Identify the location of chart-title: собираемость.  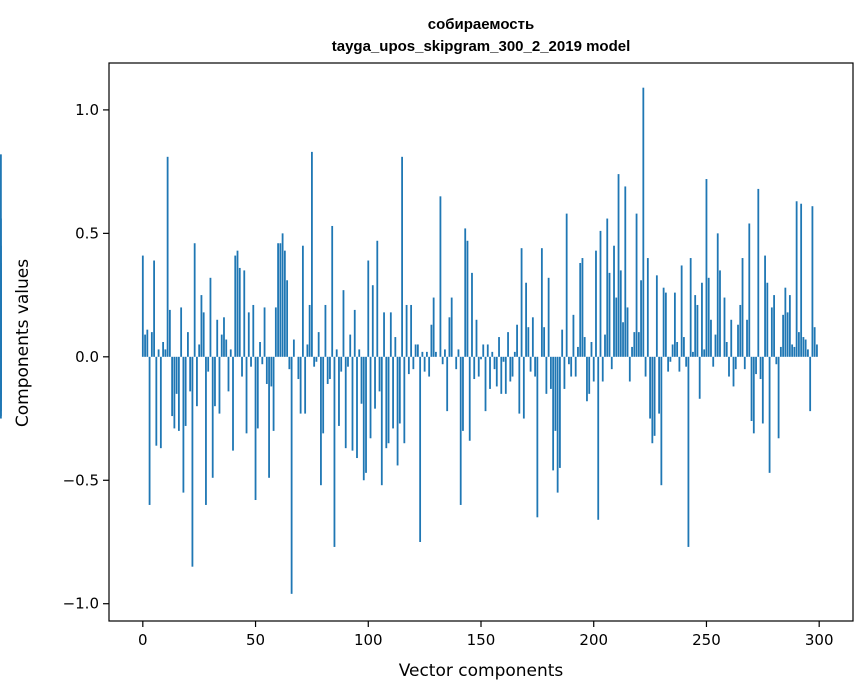
(481, 24).